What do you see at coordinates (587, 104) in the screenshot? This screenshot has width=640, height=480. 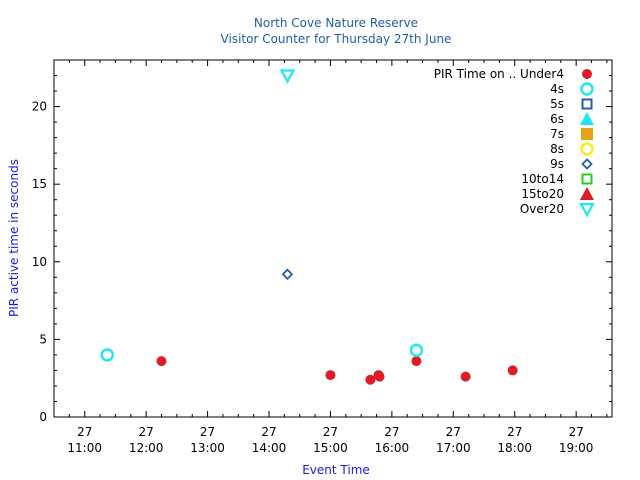 I see `legend-marker-5s` at bounding box center [587, 104].